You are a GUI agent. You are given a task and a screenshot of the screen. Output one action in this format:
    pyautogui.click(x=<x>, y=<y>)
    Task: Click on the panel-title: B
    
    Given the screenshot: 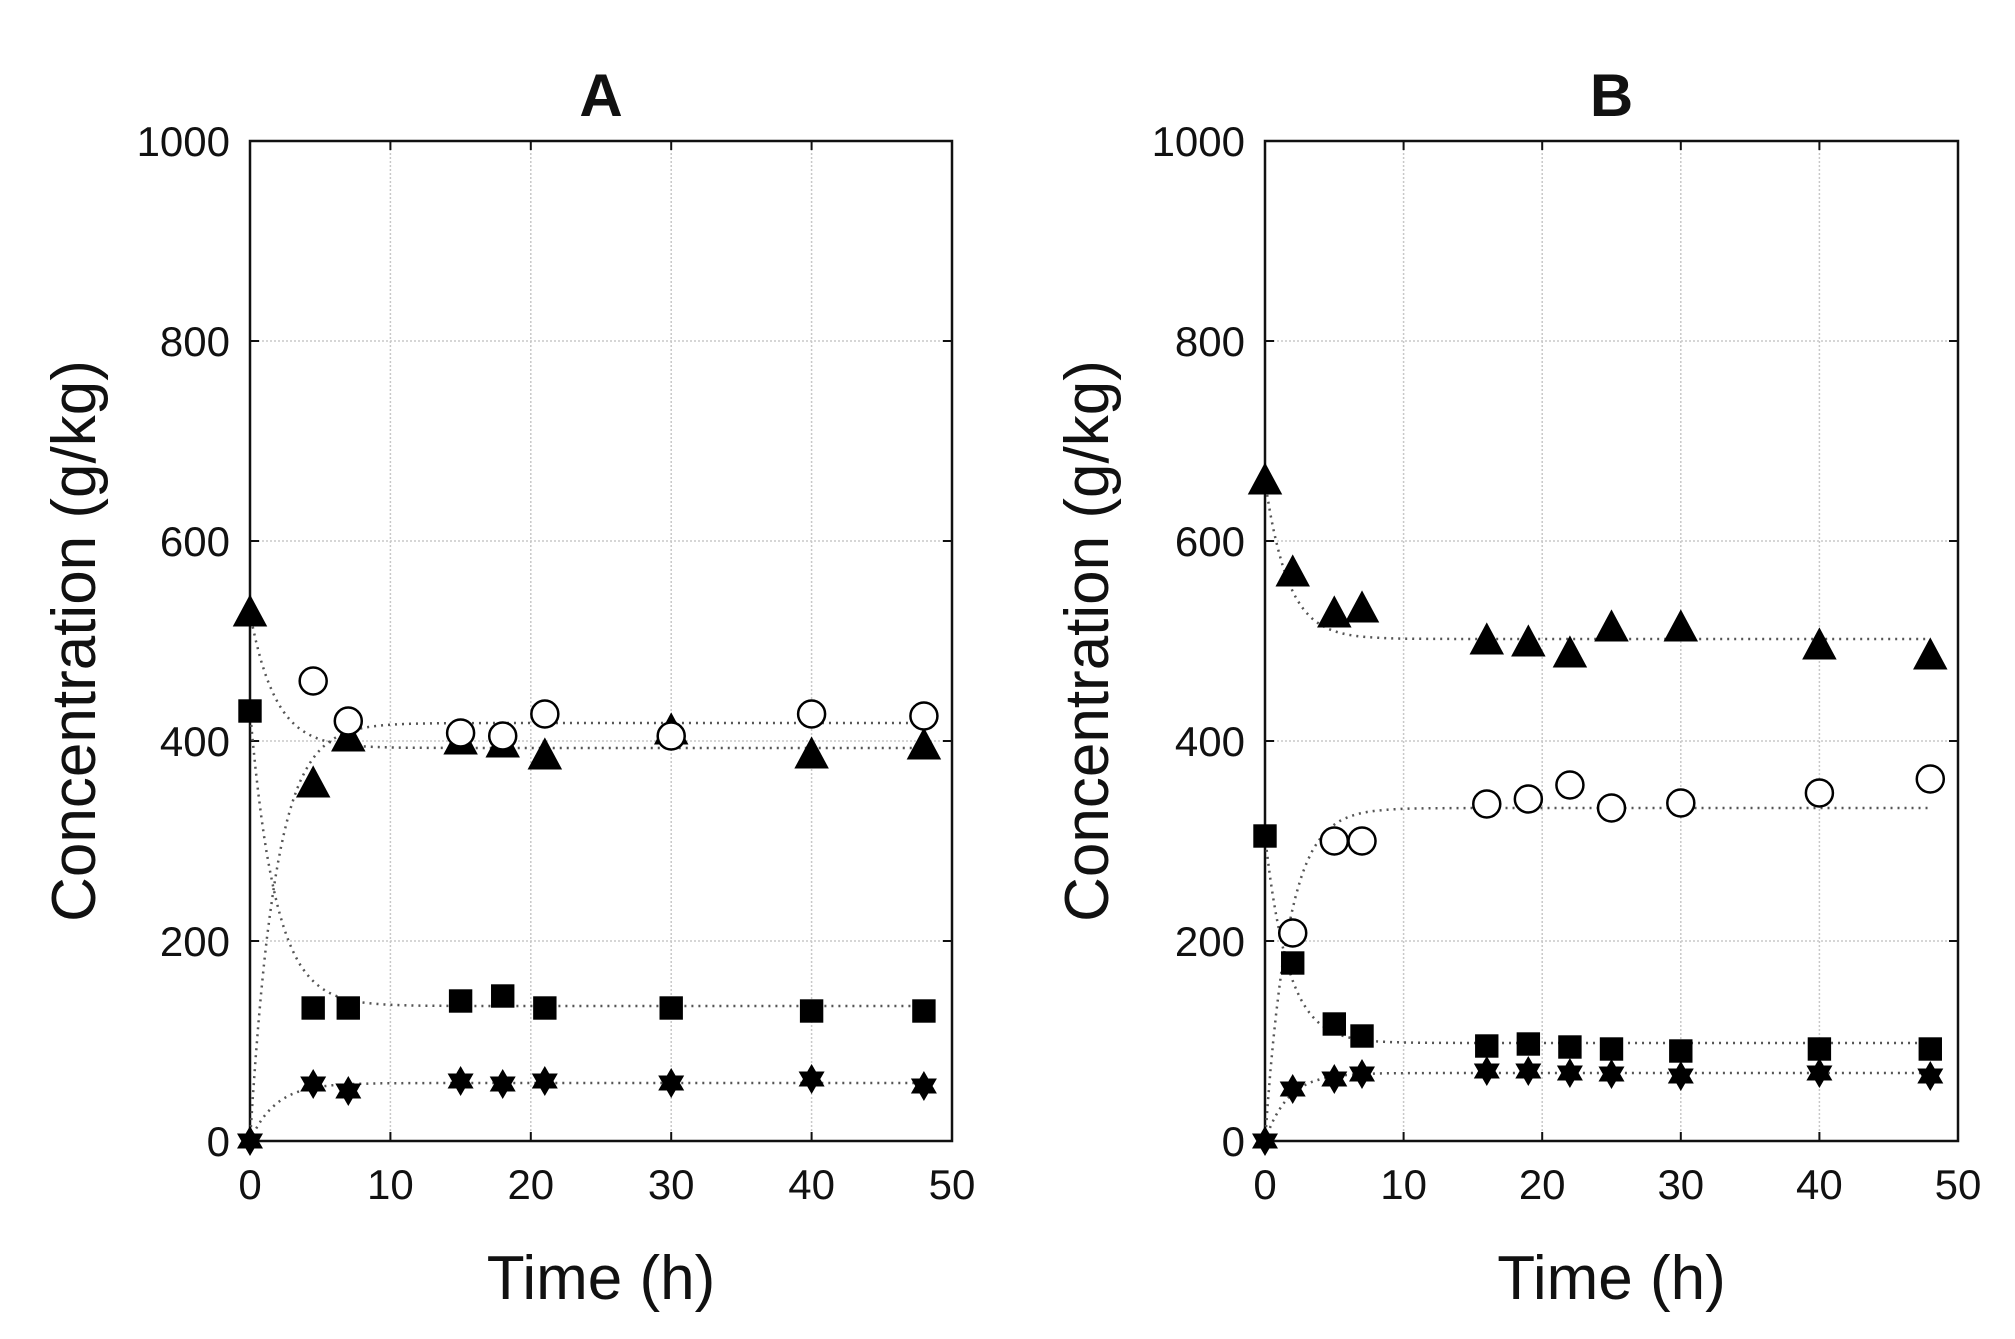 What is the action you would take?
    pyautogui.click(x=1611, y=95)
    